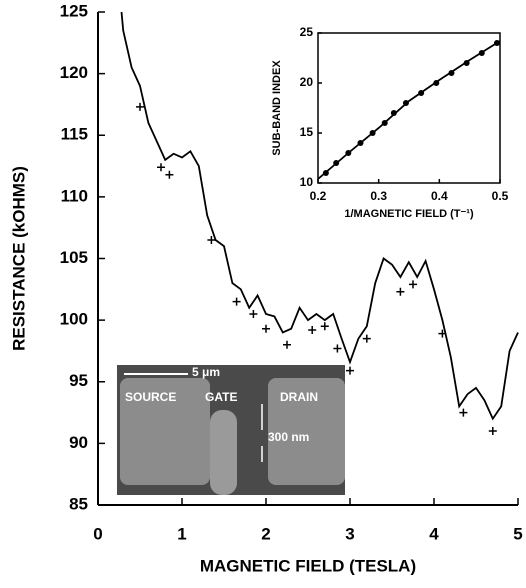 The width and height of the screenshot is (526, 588). Describe the element at coordinates (78, 380) in the screenshot. I see `y-tick-label: 95` at that location.